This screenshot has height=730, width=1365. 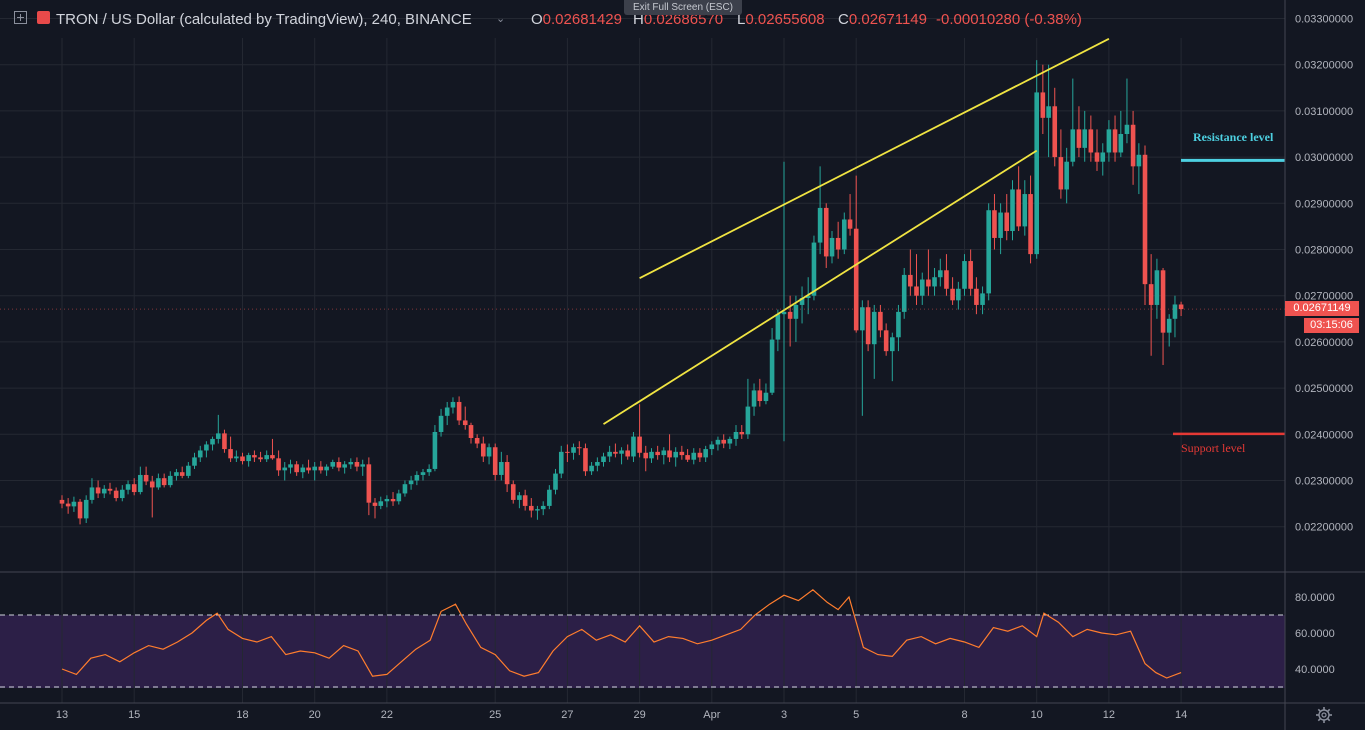 What do you see at coordinates (582, 19) in the screenshot?
I see `open-value: 0.02681429` at bounding box center [582, 19].